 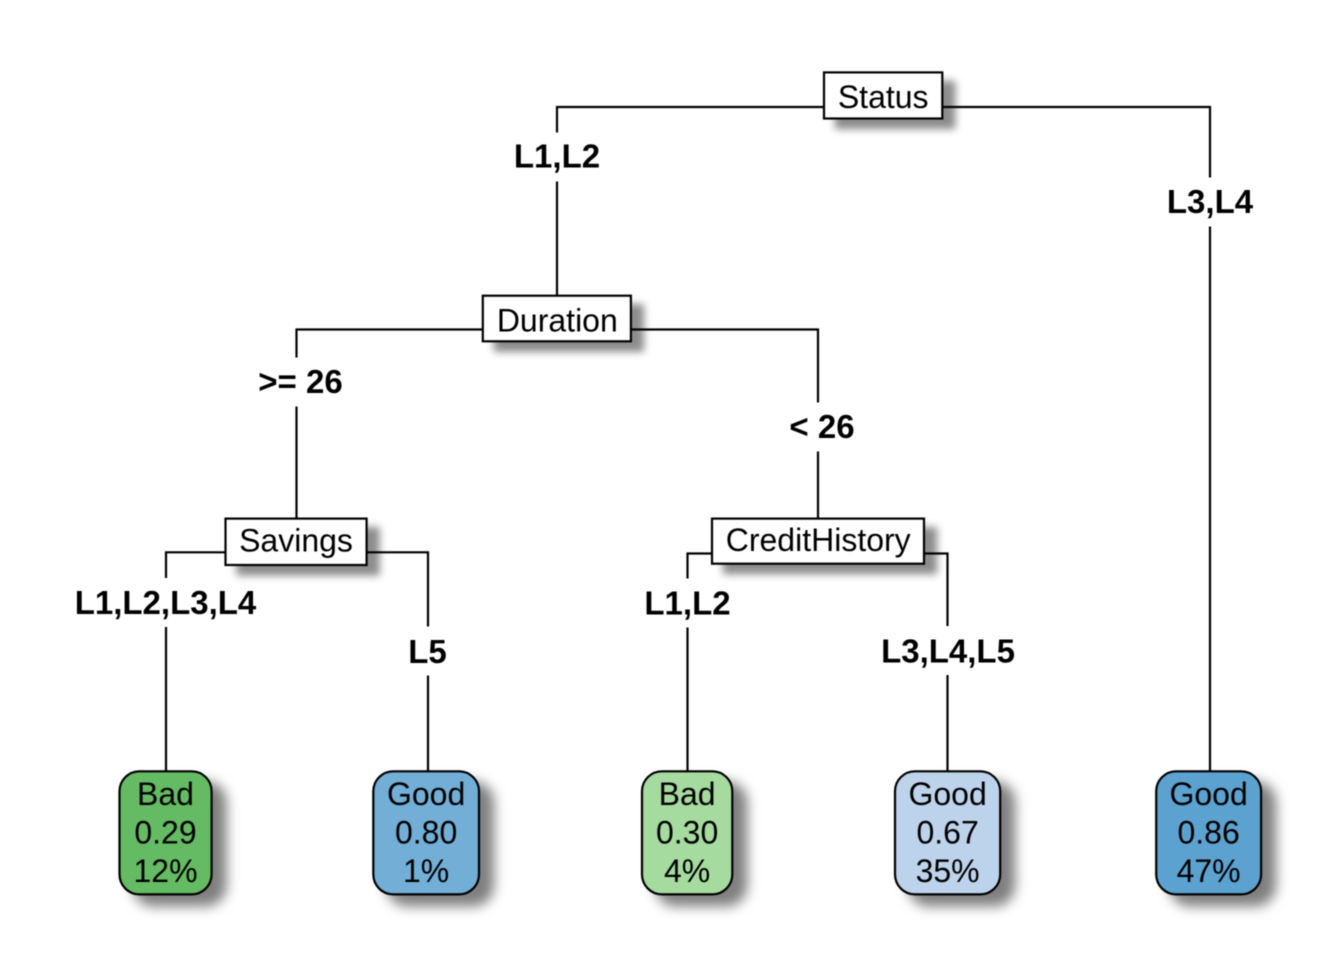 I want to click on svg-text: L3,L4, so click(x=1210, y=201).